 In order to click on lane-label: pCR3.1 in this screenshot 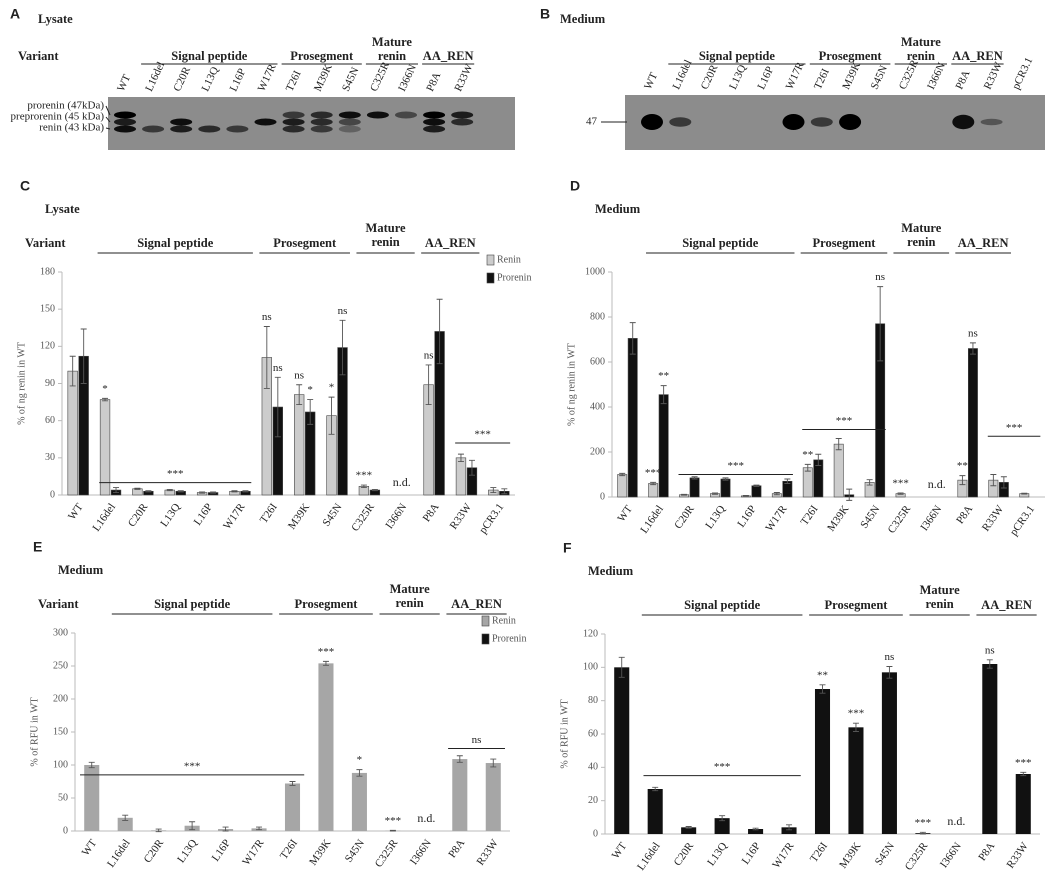, I will do `click(1022, 74)`.